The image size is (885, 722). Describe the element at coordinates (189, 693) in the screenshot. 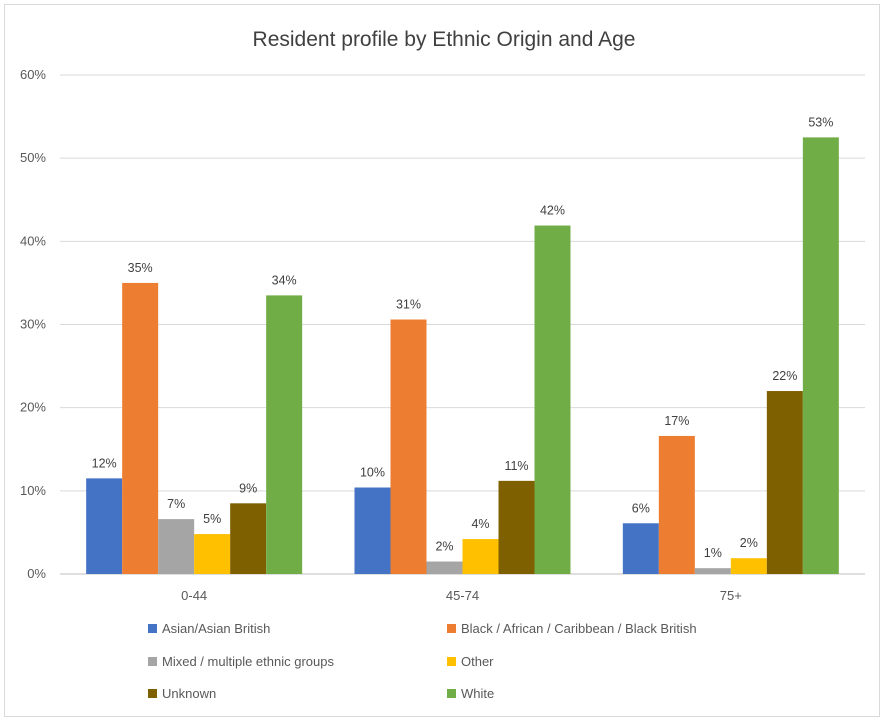

I see `legend-label: Unknown` at that location.